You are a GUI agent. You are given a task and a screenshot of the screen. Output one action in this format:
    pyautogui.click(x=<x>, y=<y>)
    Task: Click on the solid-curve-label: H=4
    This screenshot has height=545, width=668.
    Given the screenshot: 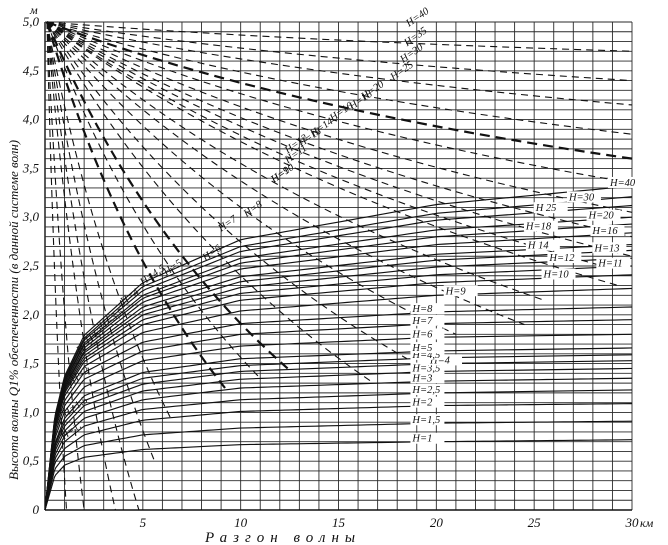 What is the action you would take?
    pyautogui.click(x=440, y=360)
    